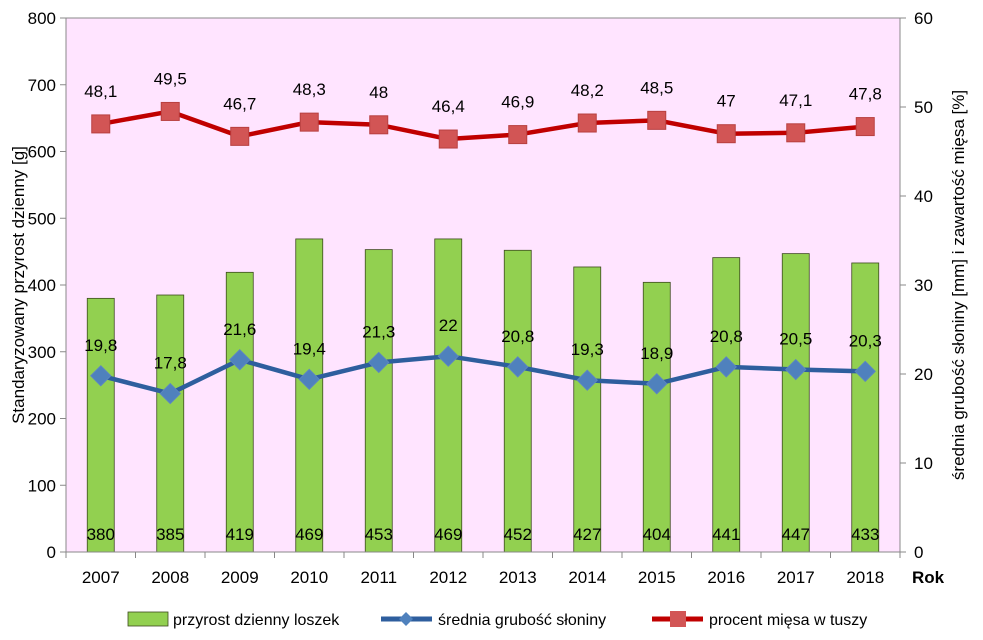  Describe the element at coordinates (518, 577) in the screenshot. I see `x-tick-label: 2013` at that location.